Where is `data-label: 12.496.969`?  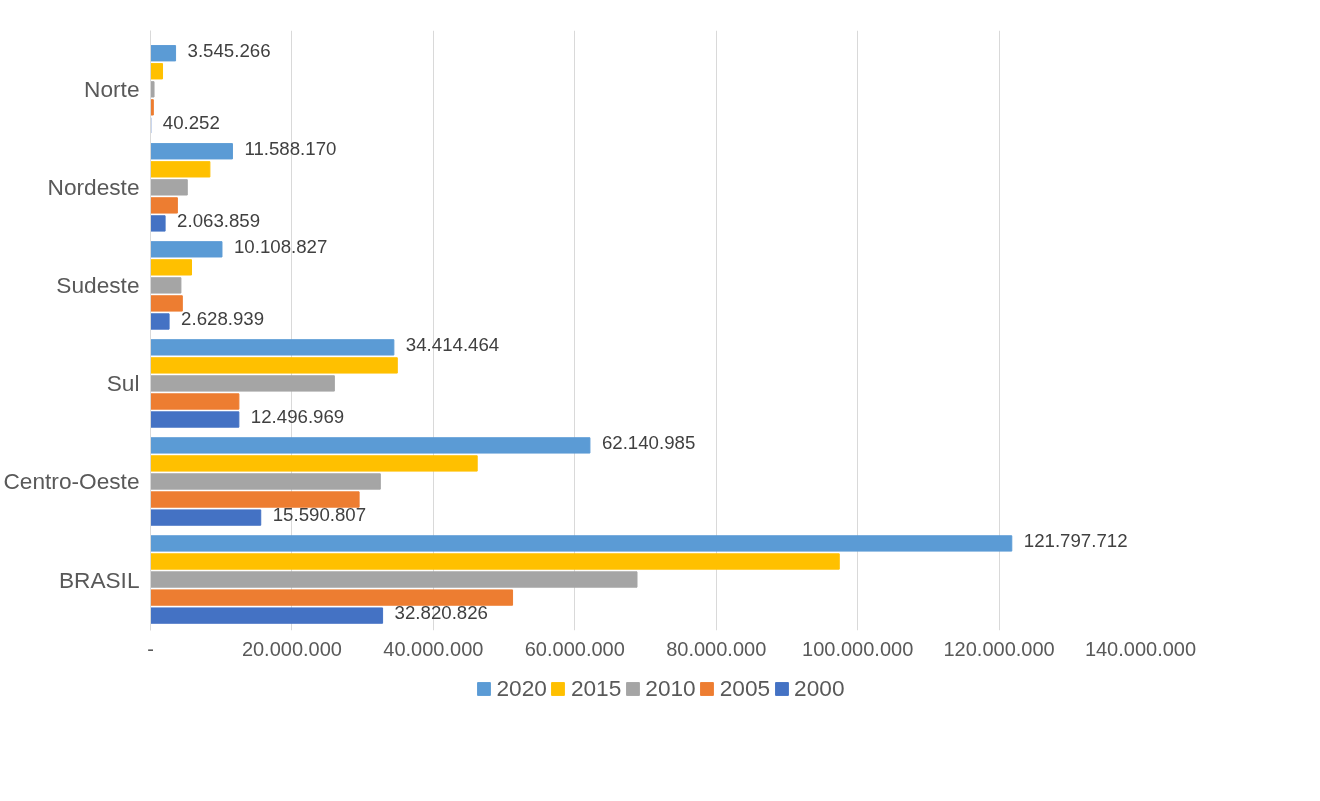 data-label: 12.496.969 is located at coordinates (297, 417).